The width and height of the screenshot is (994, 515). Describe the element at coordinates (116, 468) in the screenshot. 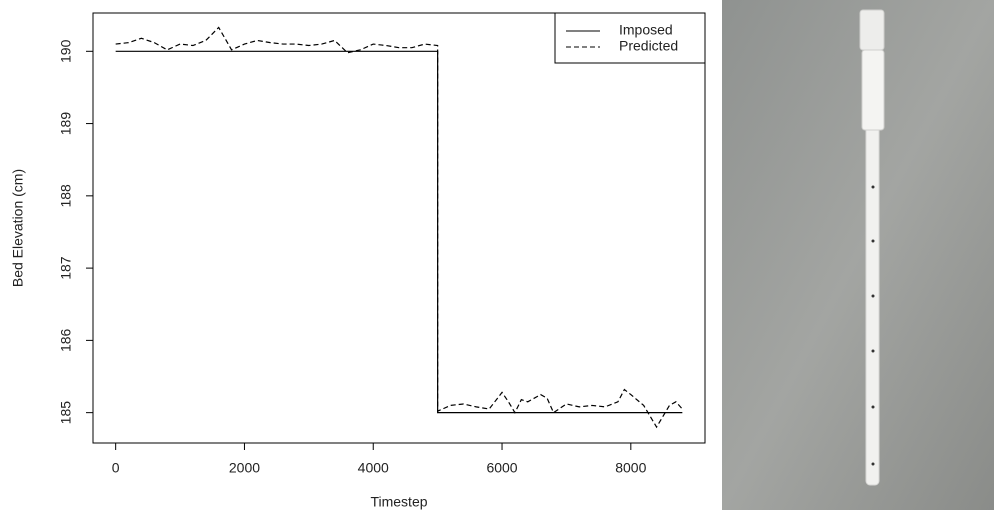

I see `x-tick-label: 0` at that location.